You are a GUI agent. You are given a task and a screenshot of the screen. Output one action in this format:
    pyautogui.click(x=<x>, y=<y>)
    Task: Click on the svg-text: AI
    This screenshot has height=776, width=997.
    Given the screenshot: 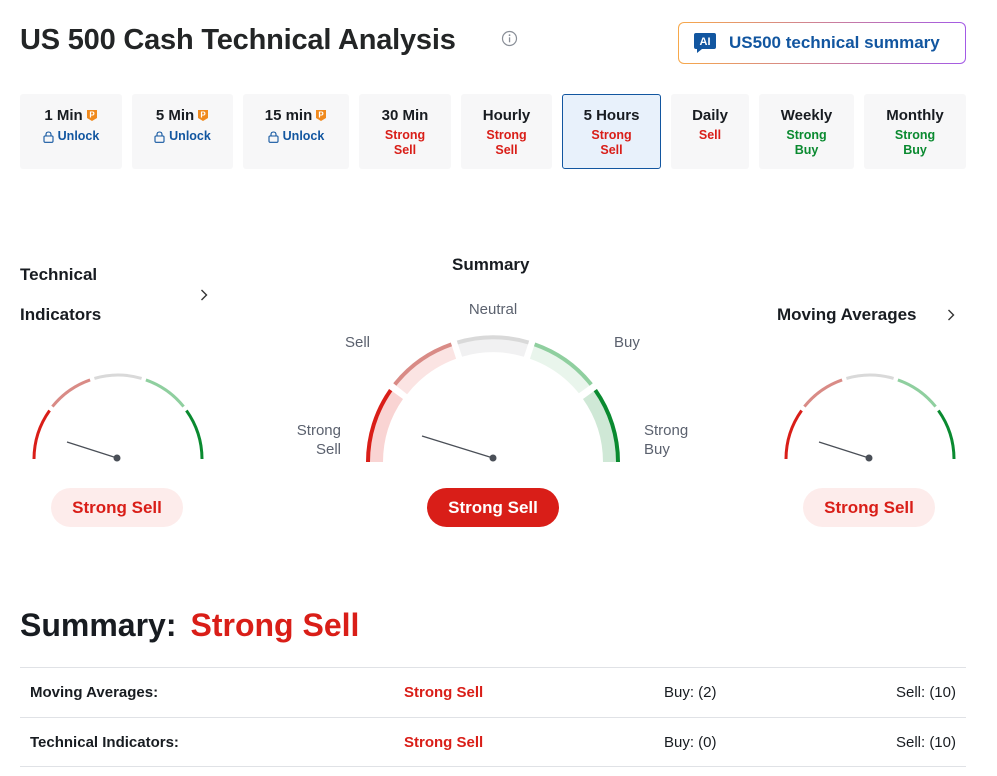 What is the action you would take?
    pyautogui.click(x=705, y=42)
    